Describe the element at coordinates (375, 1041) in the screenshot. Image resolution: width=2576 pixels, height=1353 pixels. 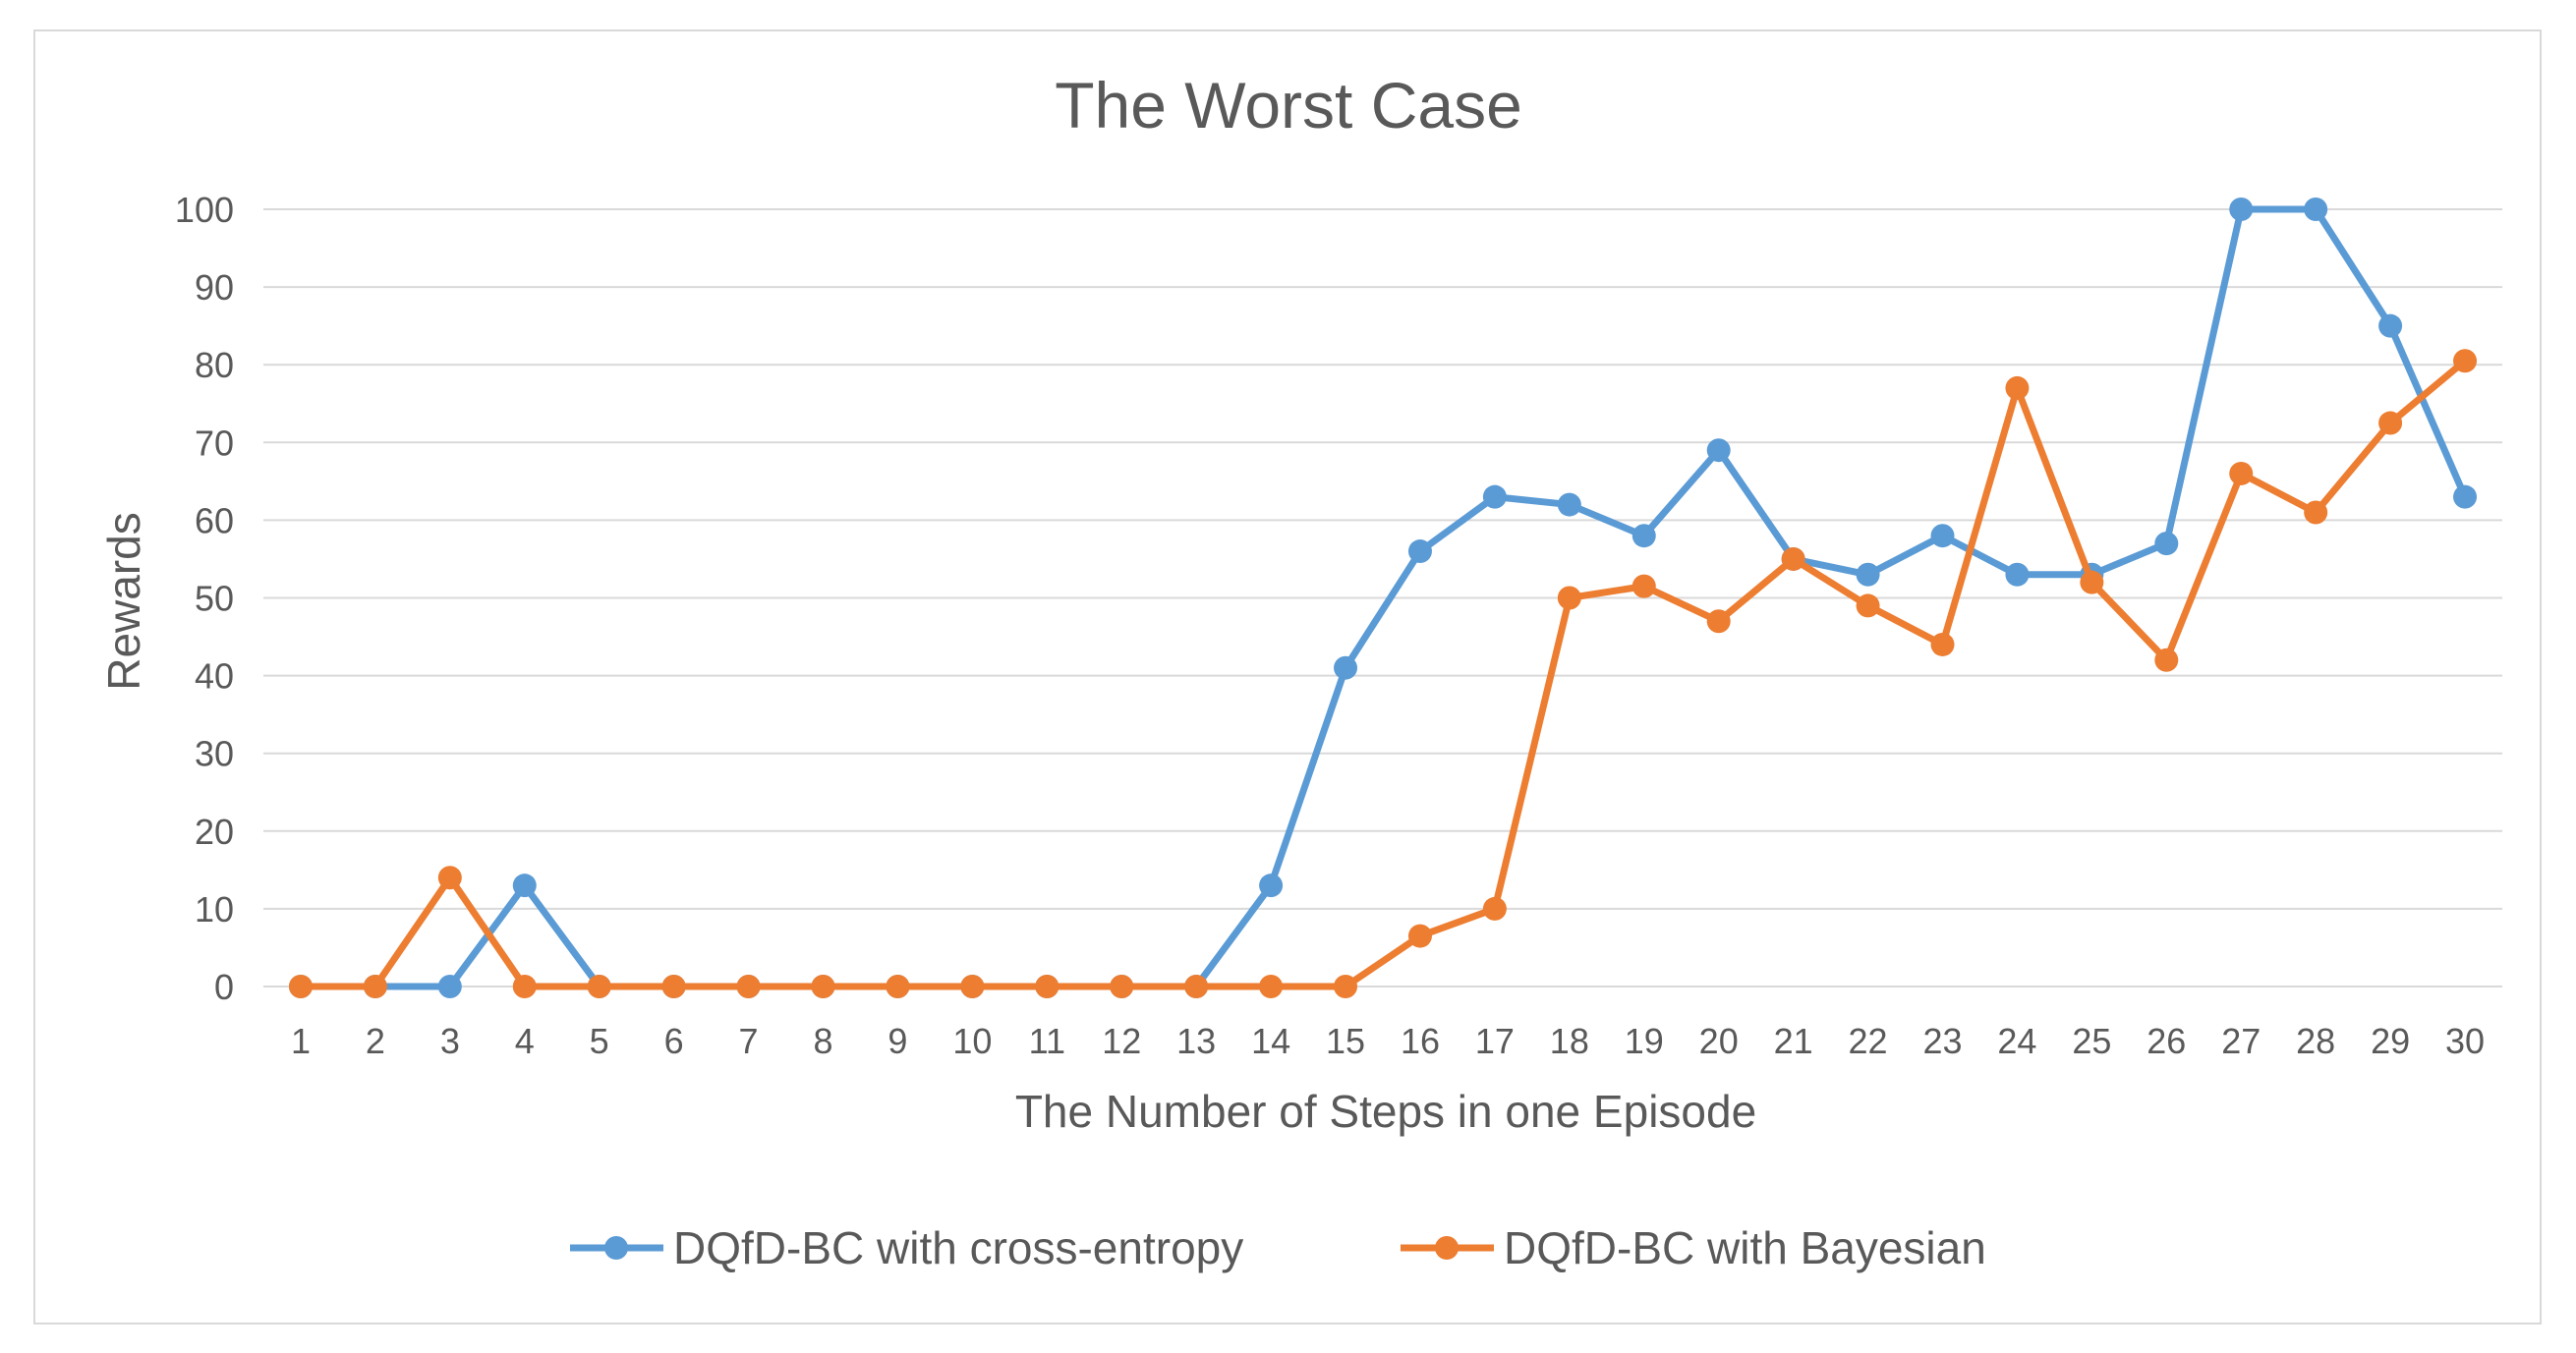
I see `x-tick-label: 2` at that location.